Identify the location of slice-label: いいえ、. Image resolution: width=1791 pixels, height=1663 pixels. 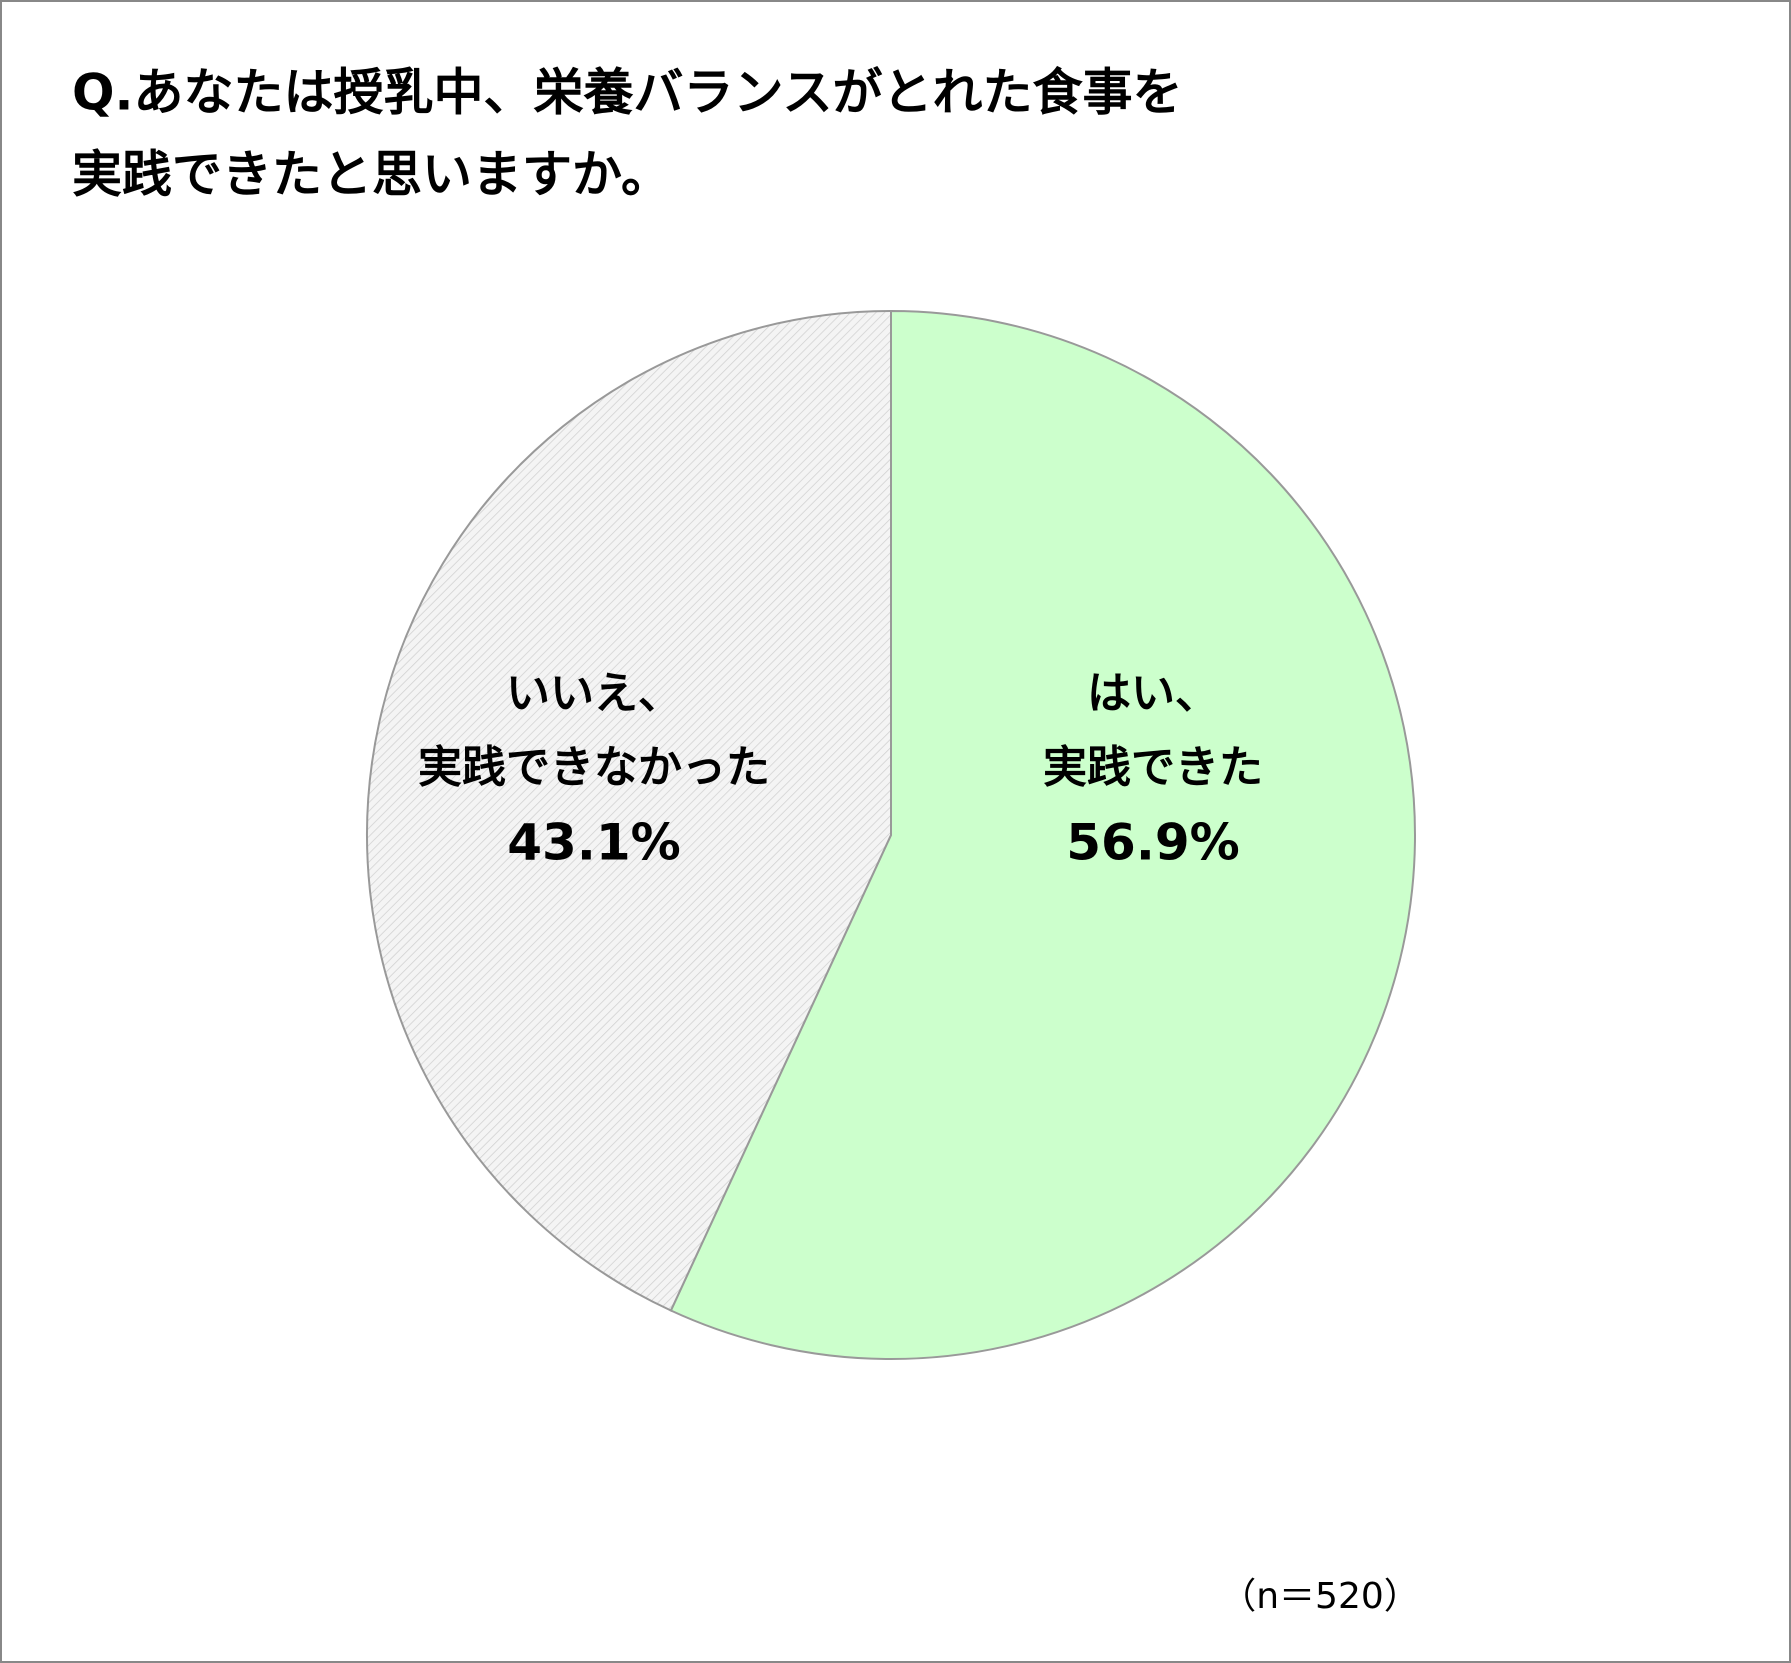
(594, 693).